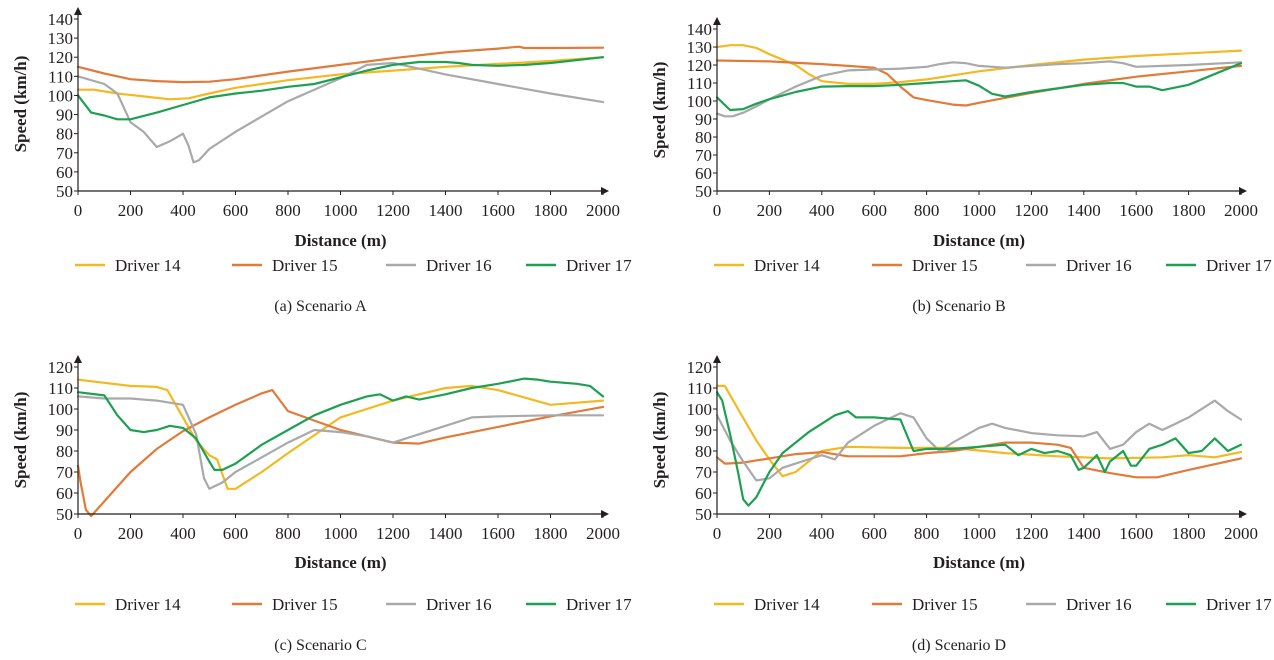 The height and width of the screenshot is (660, 1274). What do you see at coordinates (959, 645) in the screenshot?
I see `panel-caption: (d) Scenario D` at bounding box center [959, 645].